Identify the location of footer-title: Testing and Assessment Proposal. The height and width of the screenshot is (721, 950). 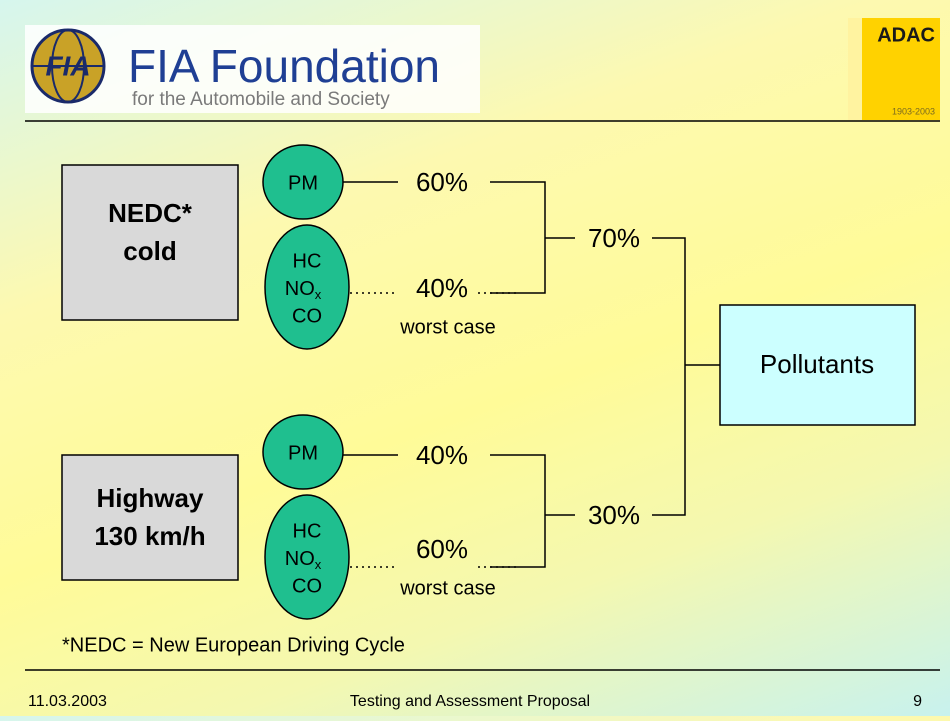
(470, 701).